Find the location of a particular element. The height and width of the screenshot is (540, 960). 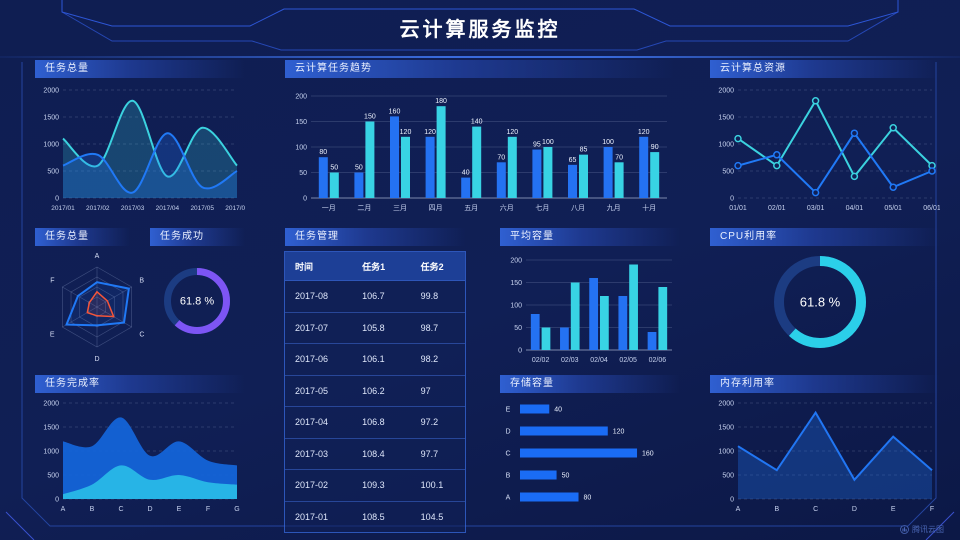

category-label: E is located at coordinates (508, 410).